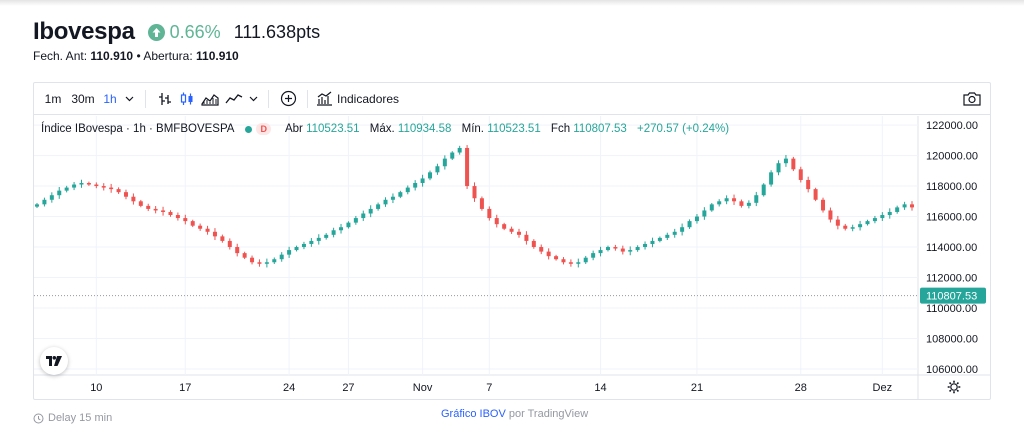 The height and width of the screenshot is (438, 1024). What do you see at coordinates (234, 99) in the screenshot?
I see `line-style-icon` at bounding box center [234, 99].